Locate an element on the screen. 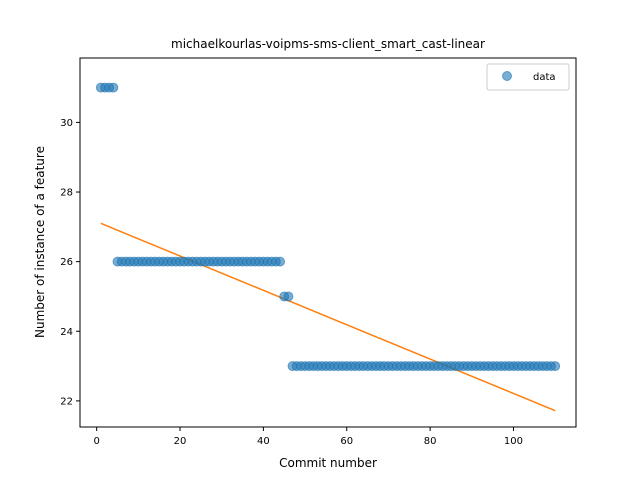 The image size is (640, 480). x-tick-label: 100 is located at coordinates (513, 441).